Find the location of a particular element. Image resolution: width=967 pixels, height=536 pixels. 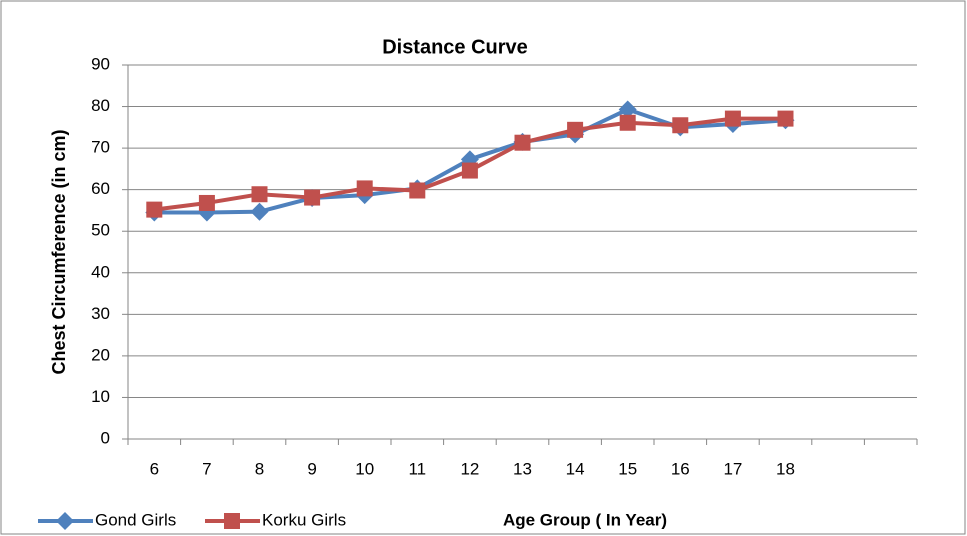

x-tick-label: 17 is located at coordinates (732, 468).